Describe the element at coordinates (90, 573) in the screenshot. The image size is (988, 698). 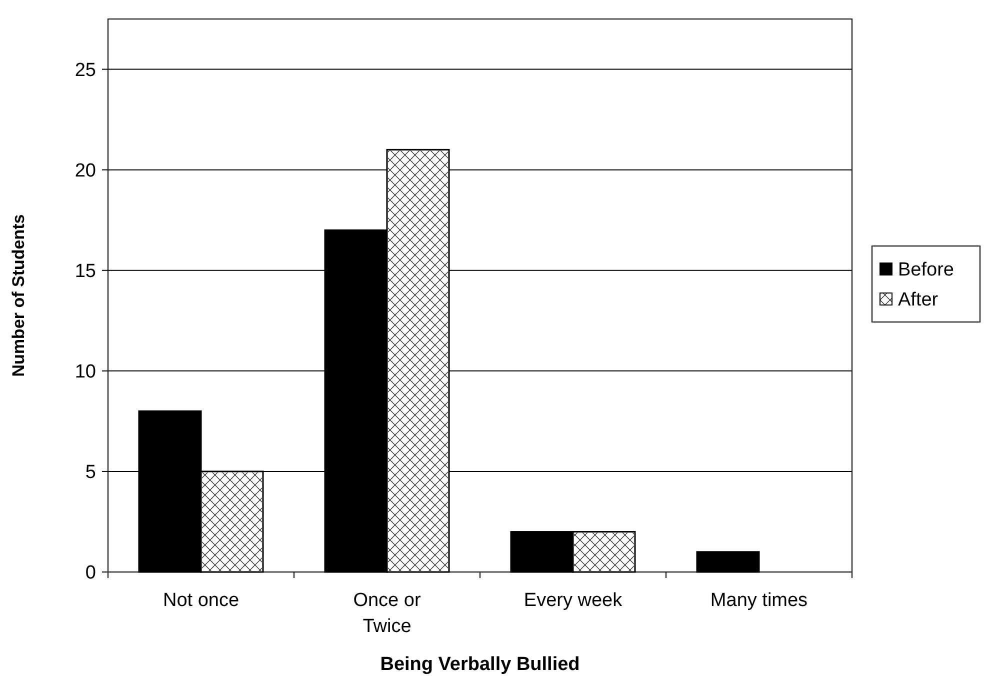
I see `y-tick-label: 0` at that location.